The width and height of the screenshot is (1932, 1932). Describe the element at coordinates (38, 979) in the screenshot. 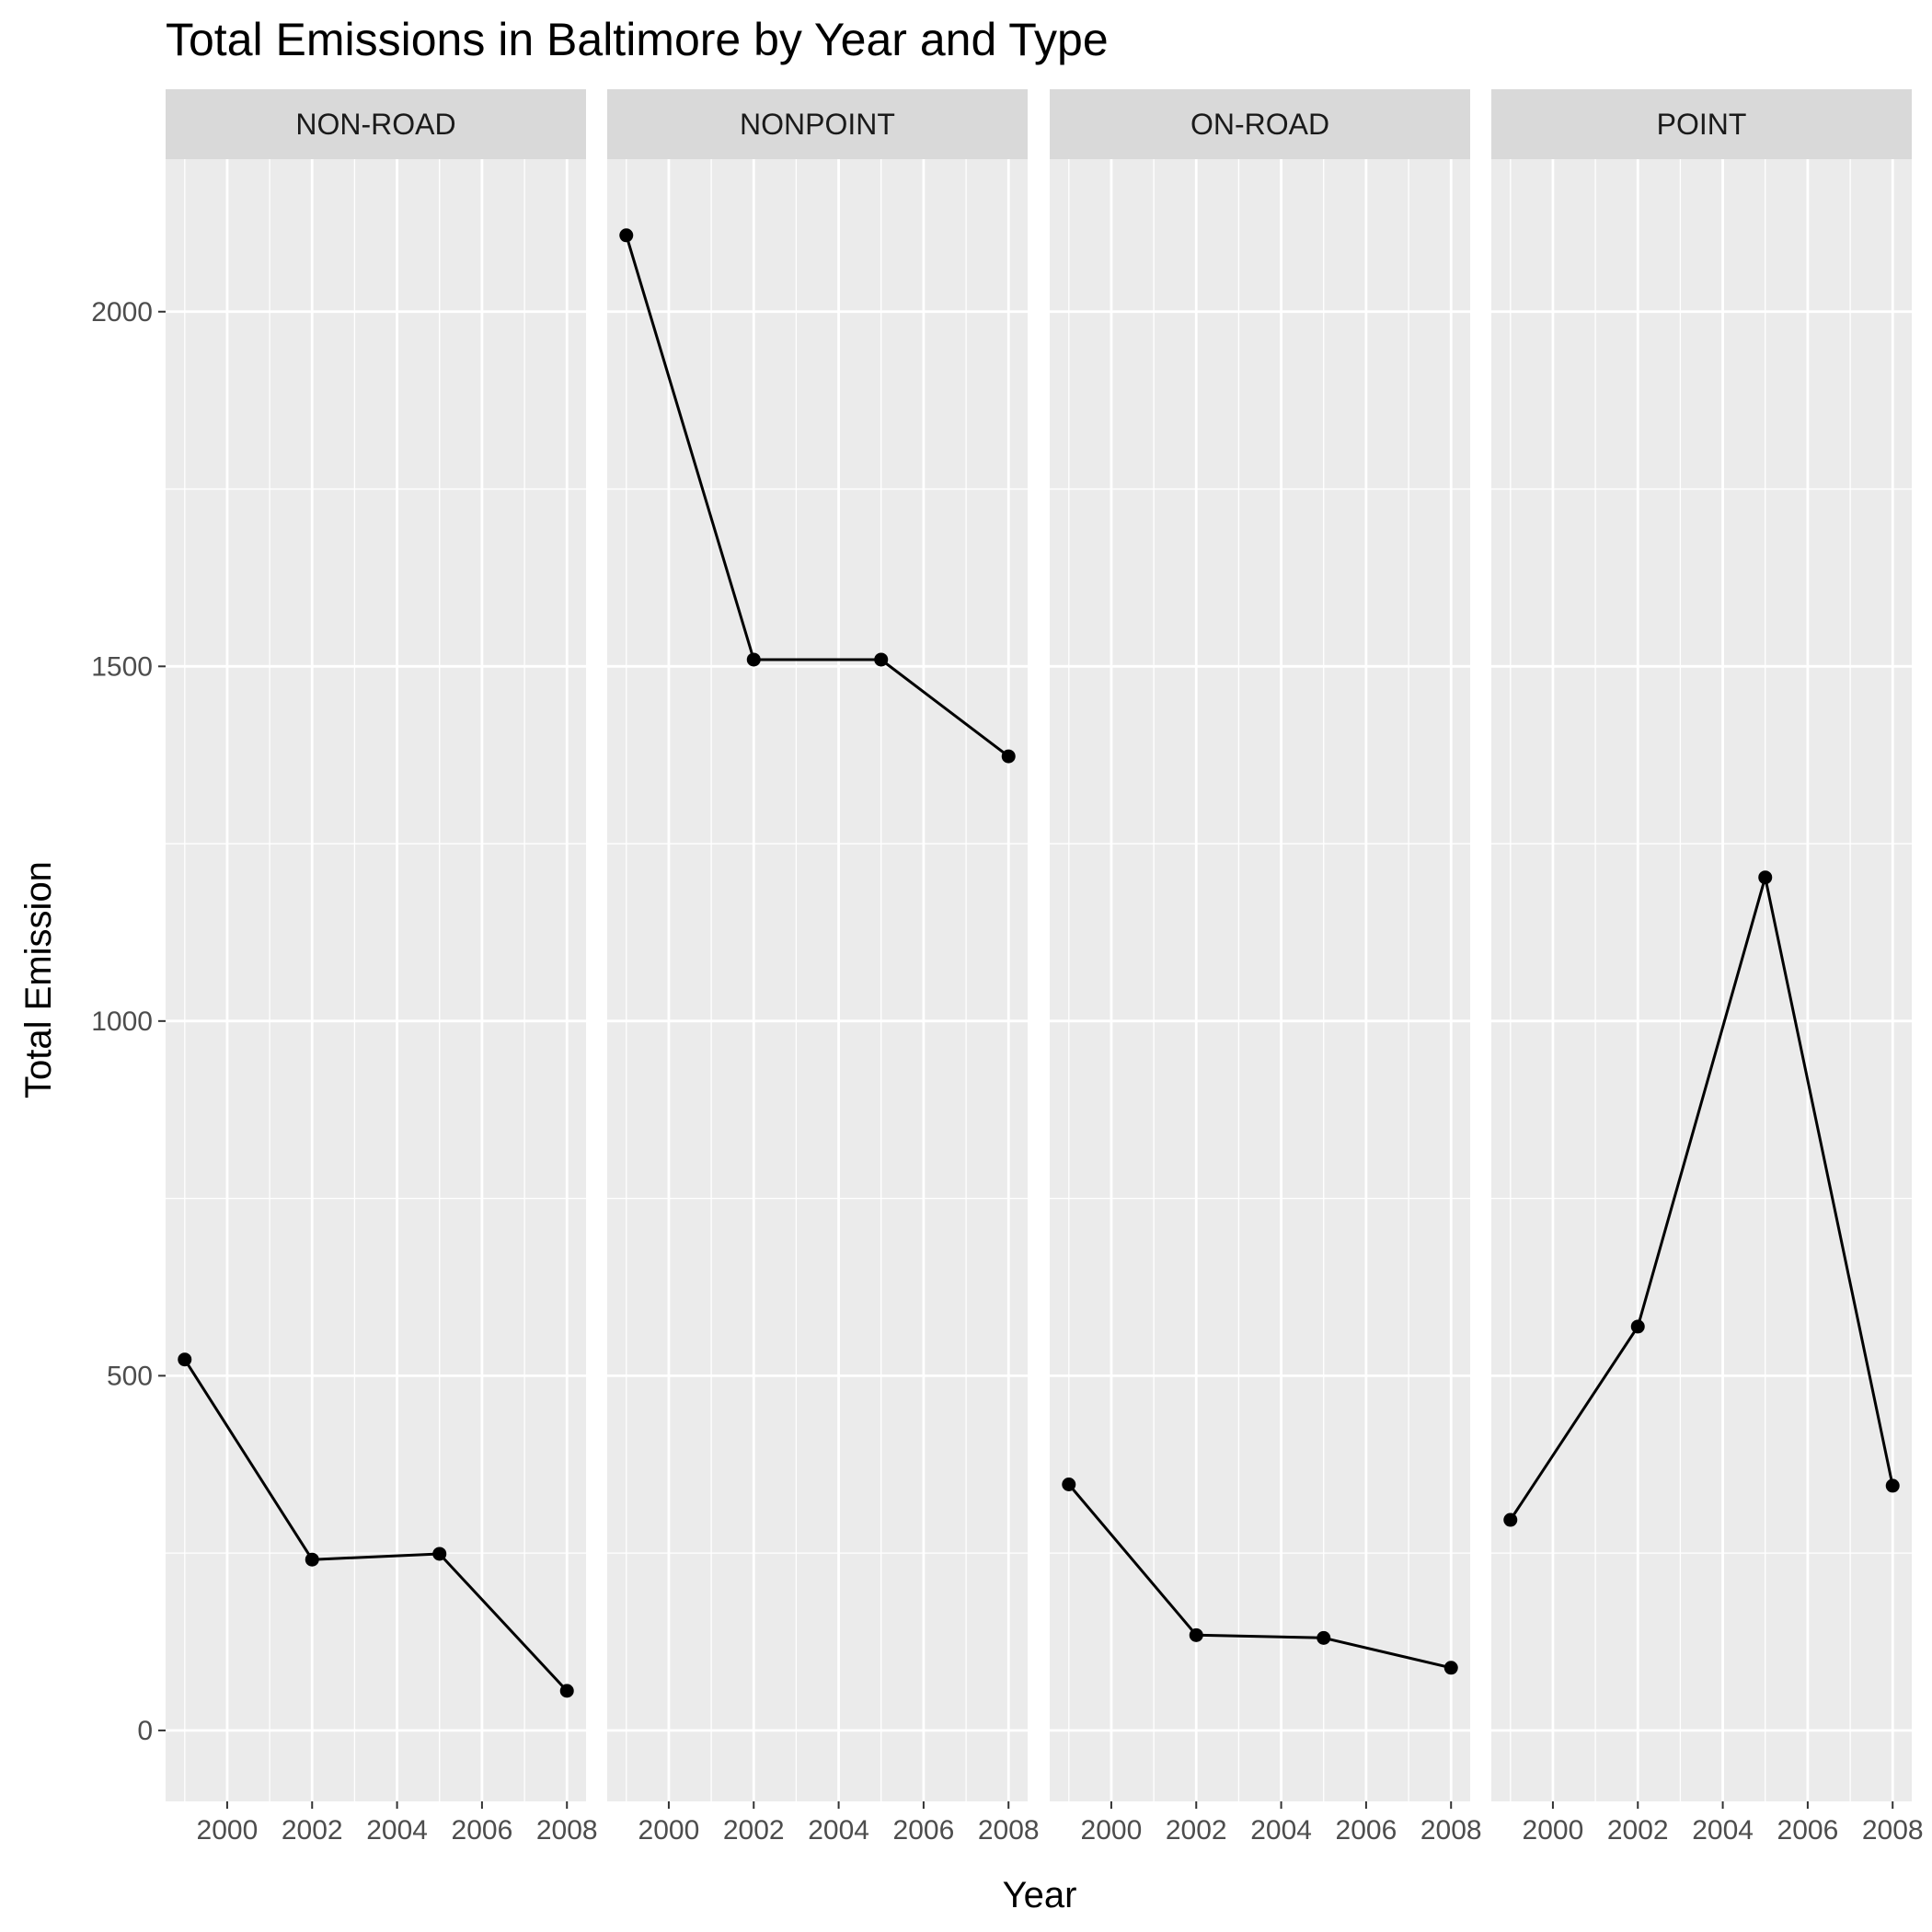

I see `y-axis-title: Total Emission` at that location.